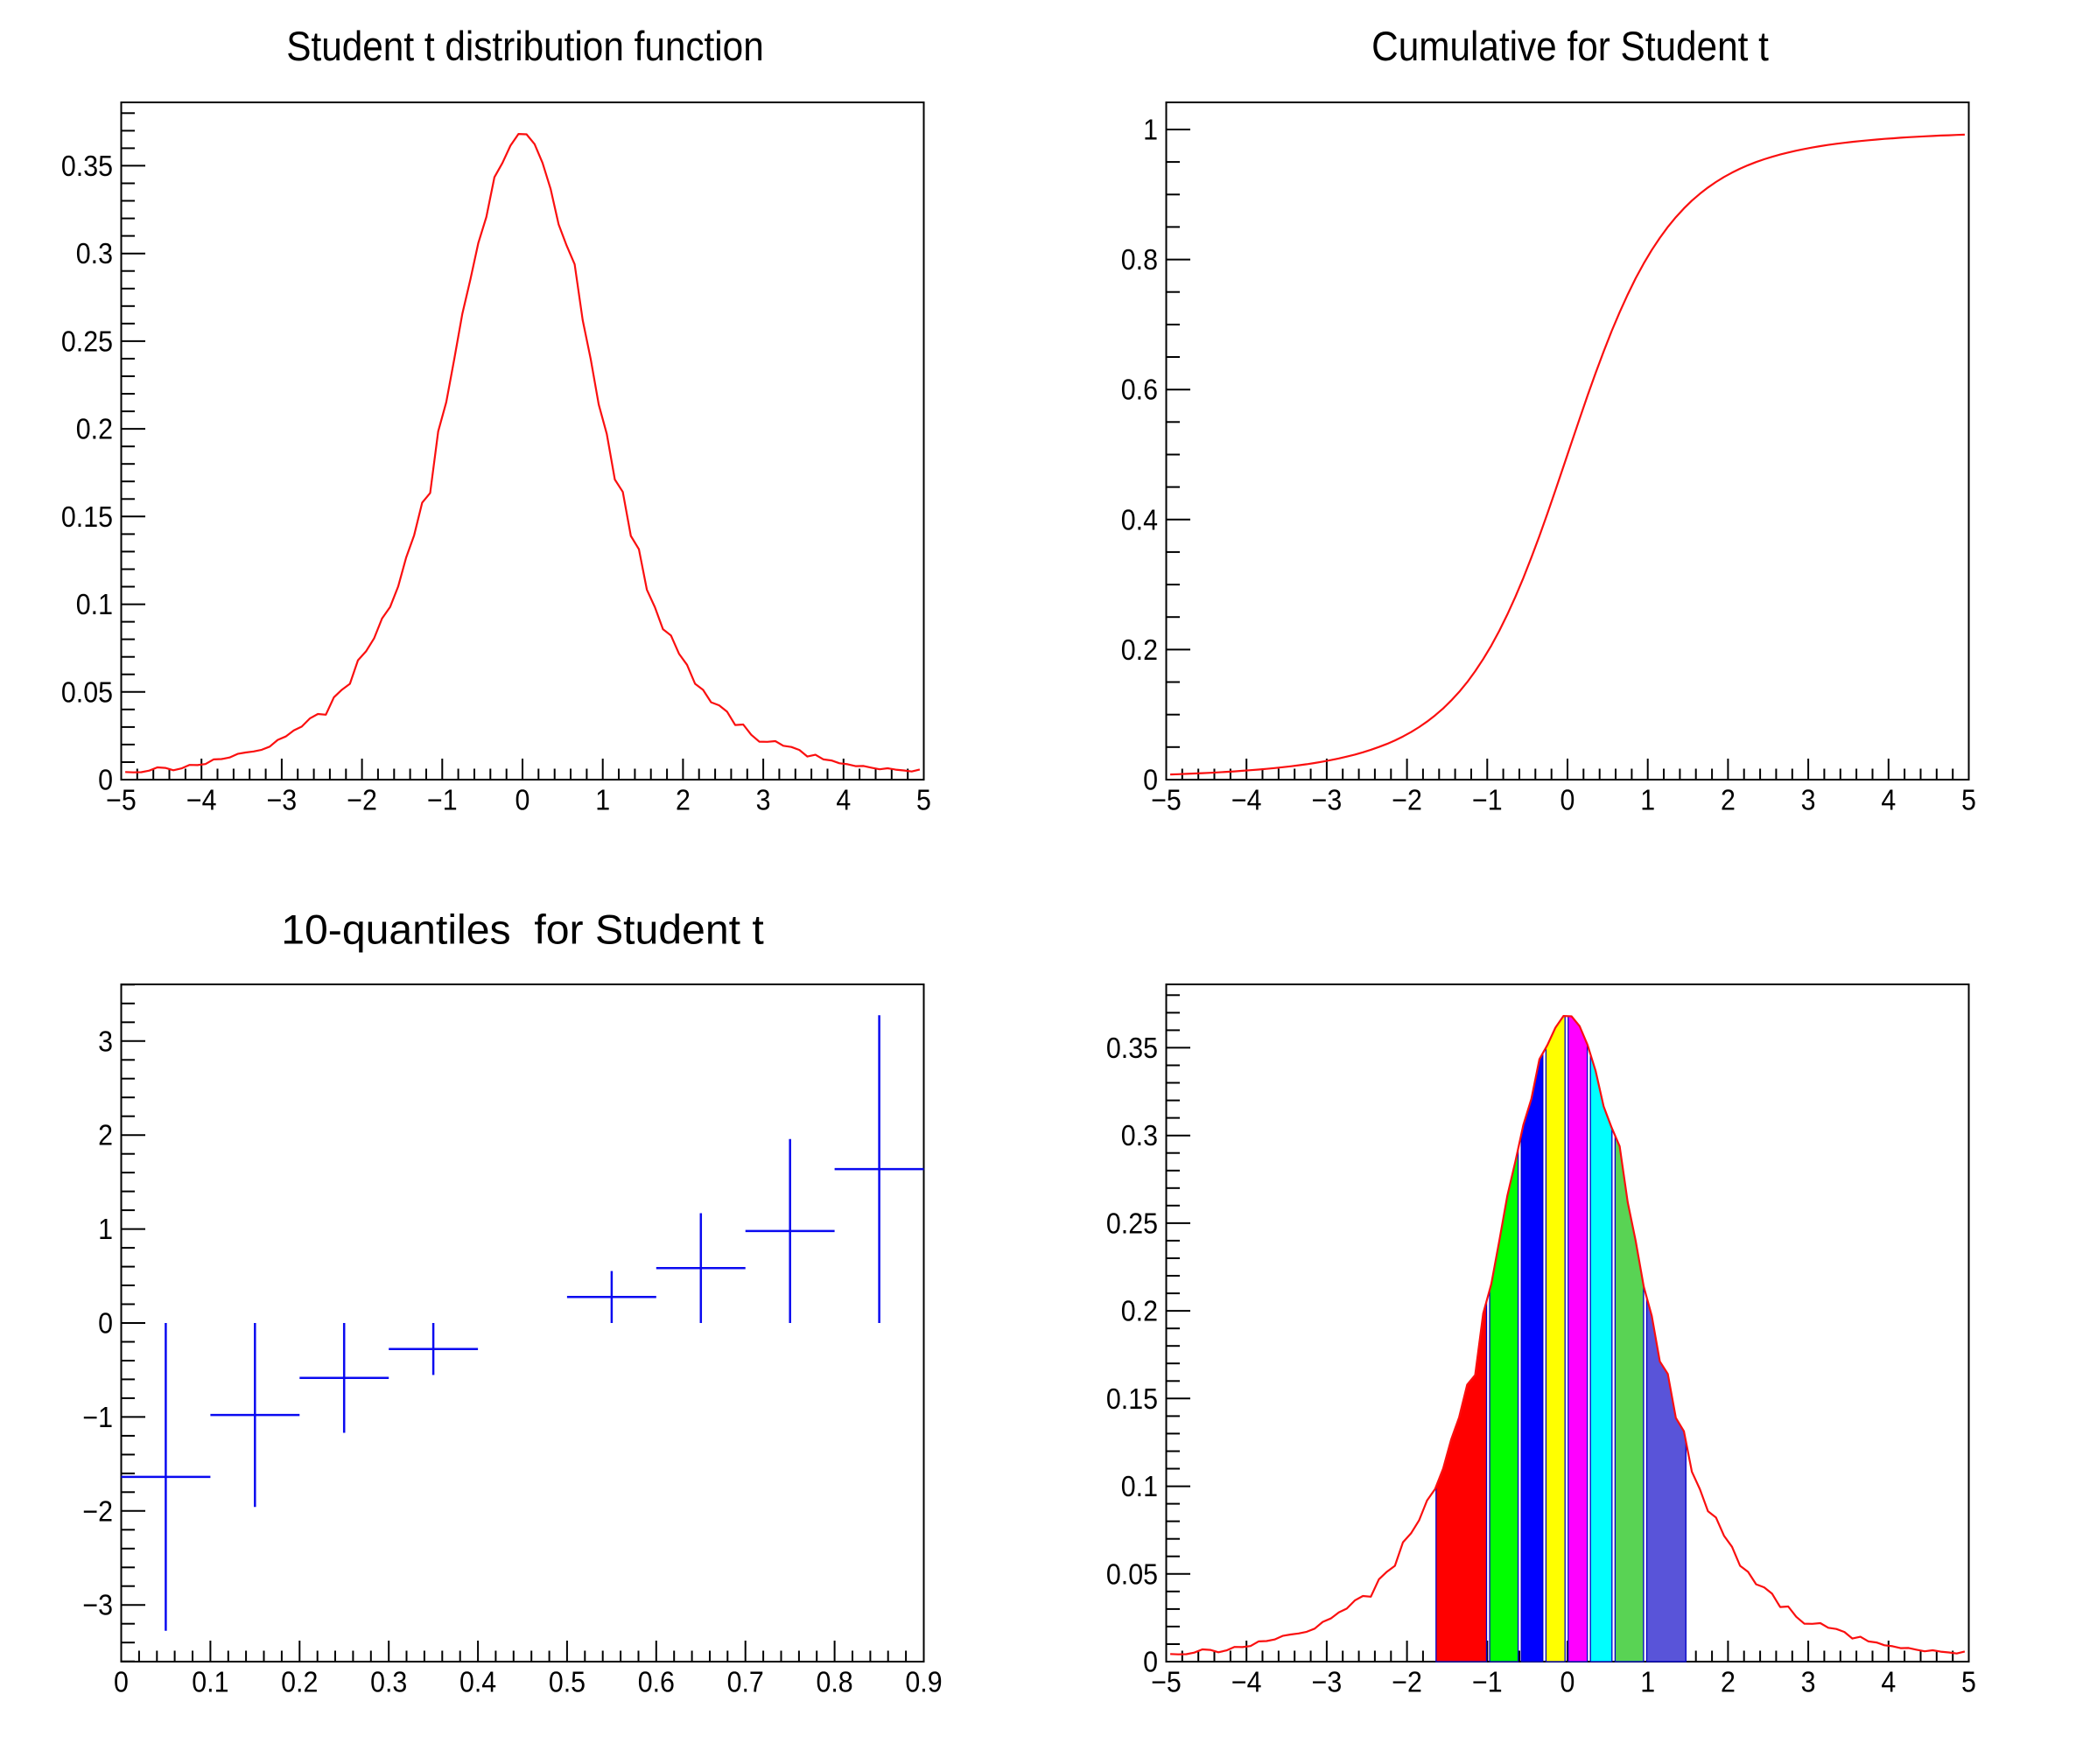 The image size is (2090, 1764). I want to click on svg-text: 0.9, so click(924, 1681).